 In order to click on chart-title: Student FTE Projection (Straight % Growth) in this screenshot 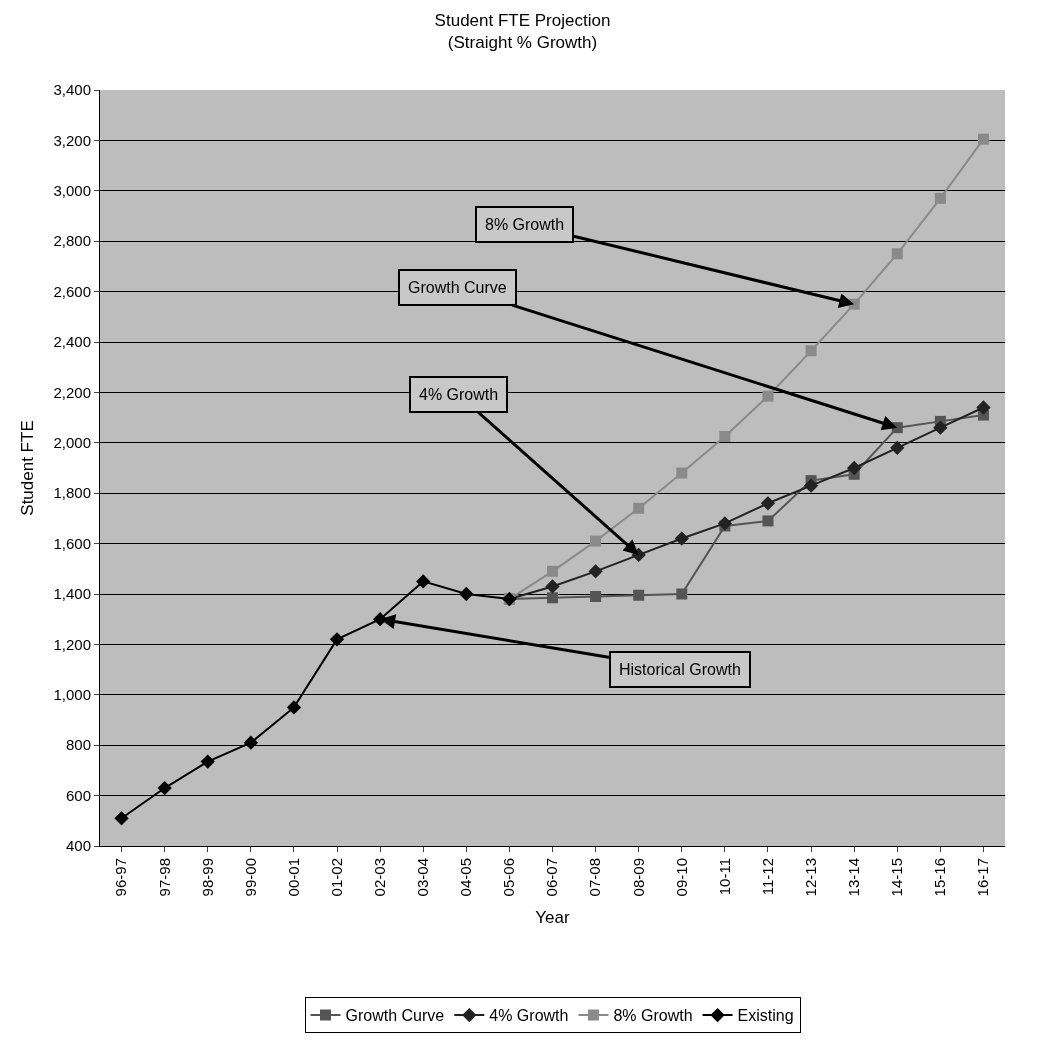, I will do `click(522, 32)`.